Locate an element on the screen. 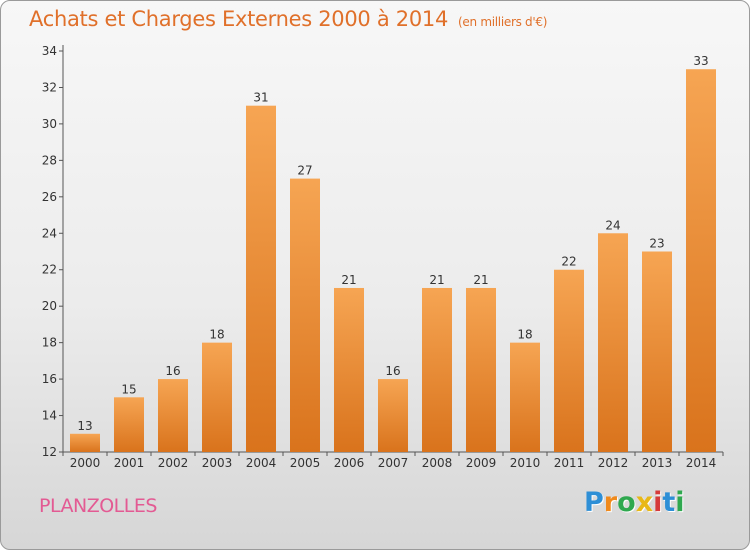  y-tick-label: 20 is located at coordinates (49, 306).